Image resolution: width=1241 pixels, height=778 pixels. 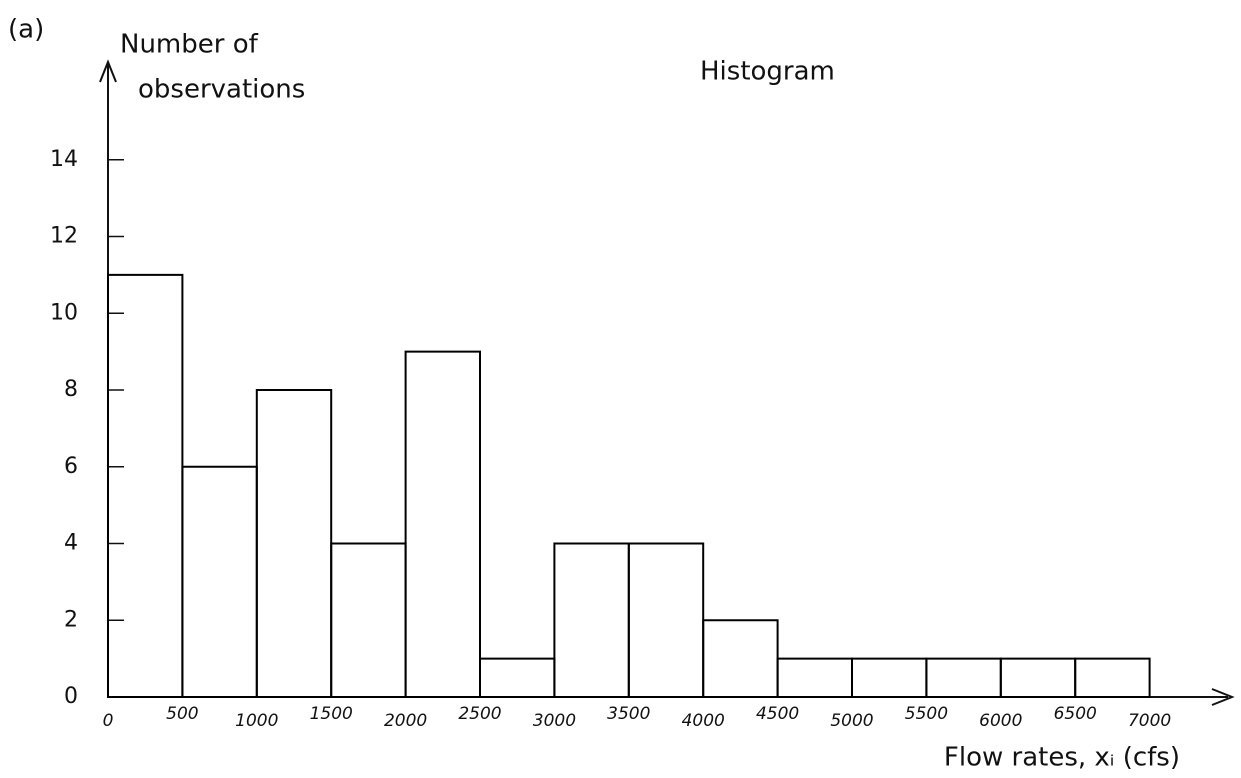 What do you see at coordinates (479, 714) in the screenshot?
I see `x-tick-label: 2500` at bounding box center [479, 714].